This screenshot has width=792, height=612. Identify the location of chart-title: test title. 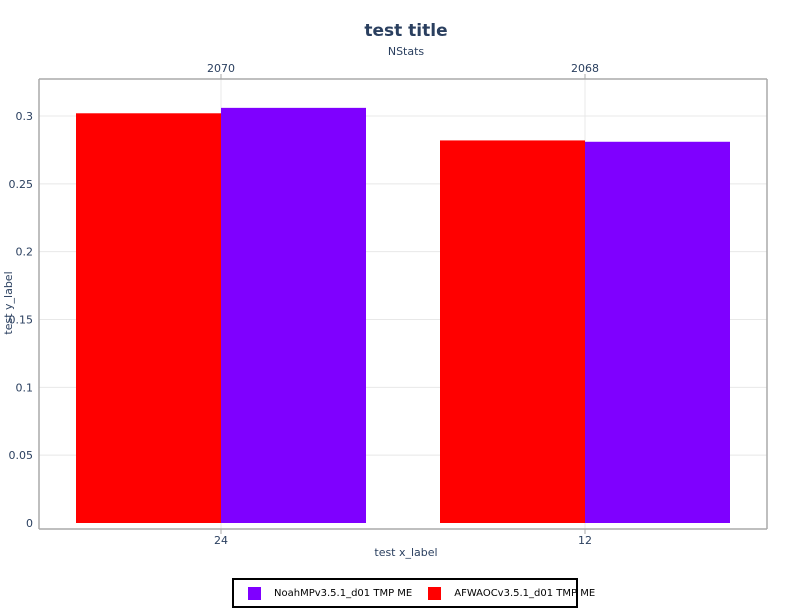
(405, 31).